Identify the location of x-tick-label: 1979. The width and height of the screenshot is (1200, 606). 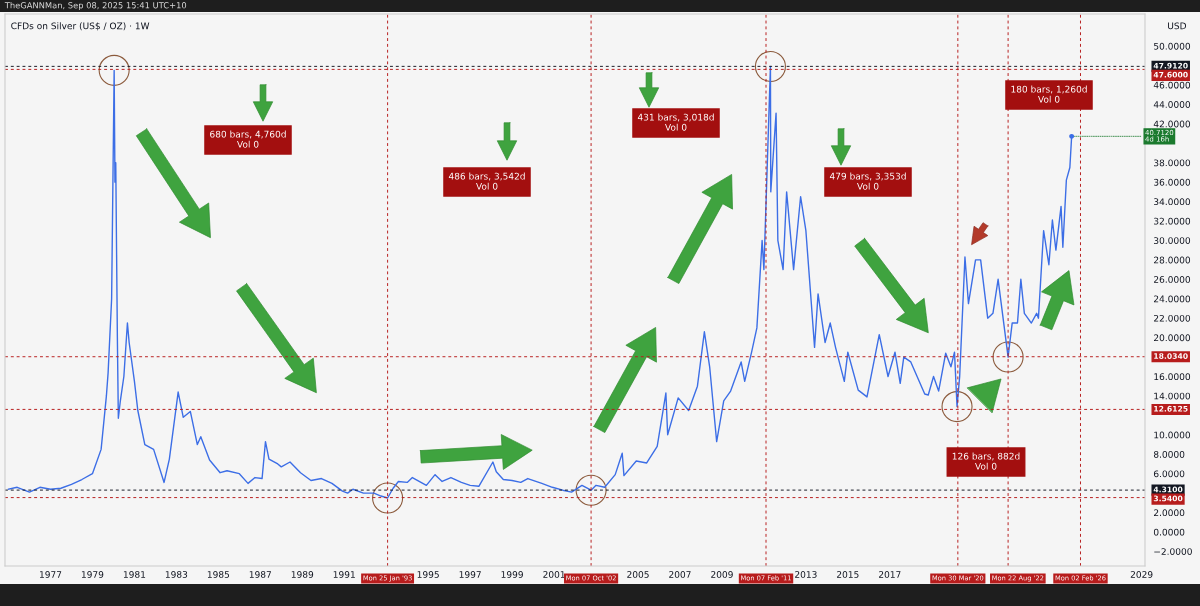
(92, 574).